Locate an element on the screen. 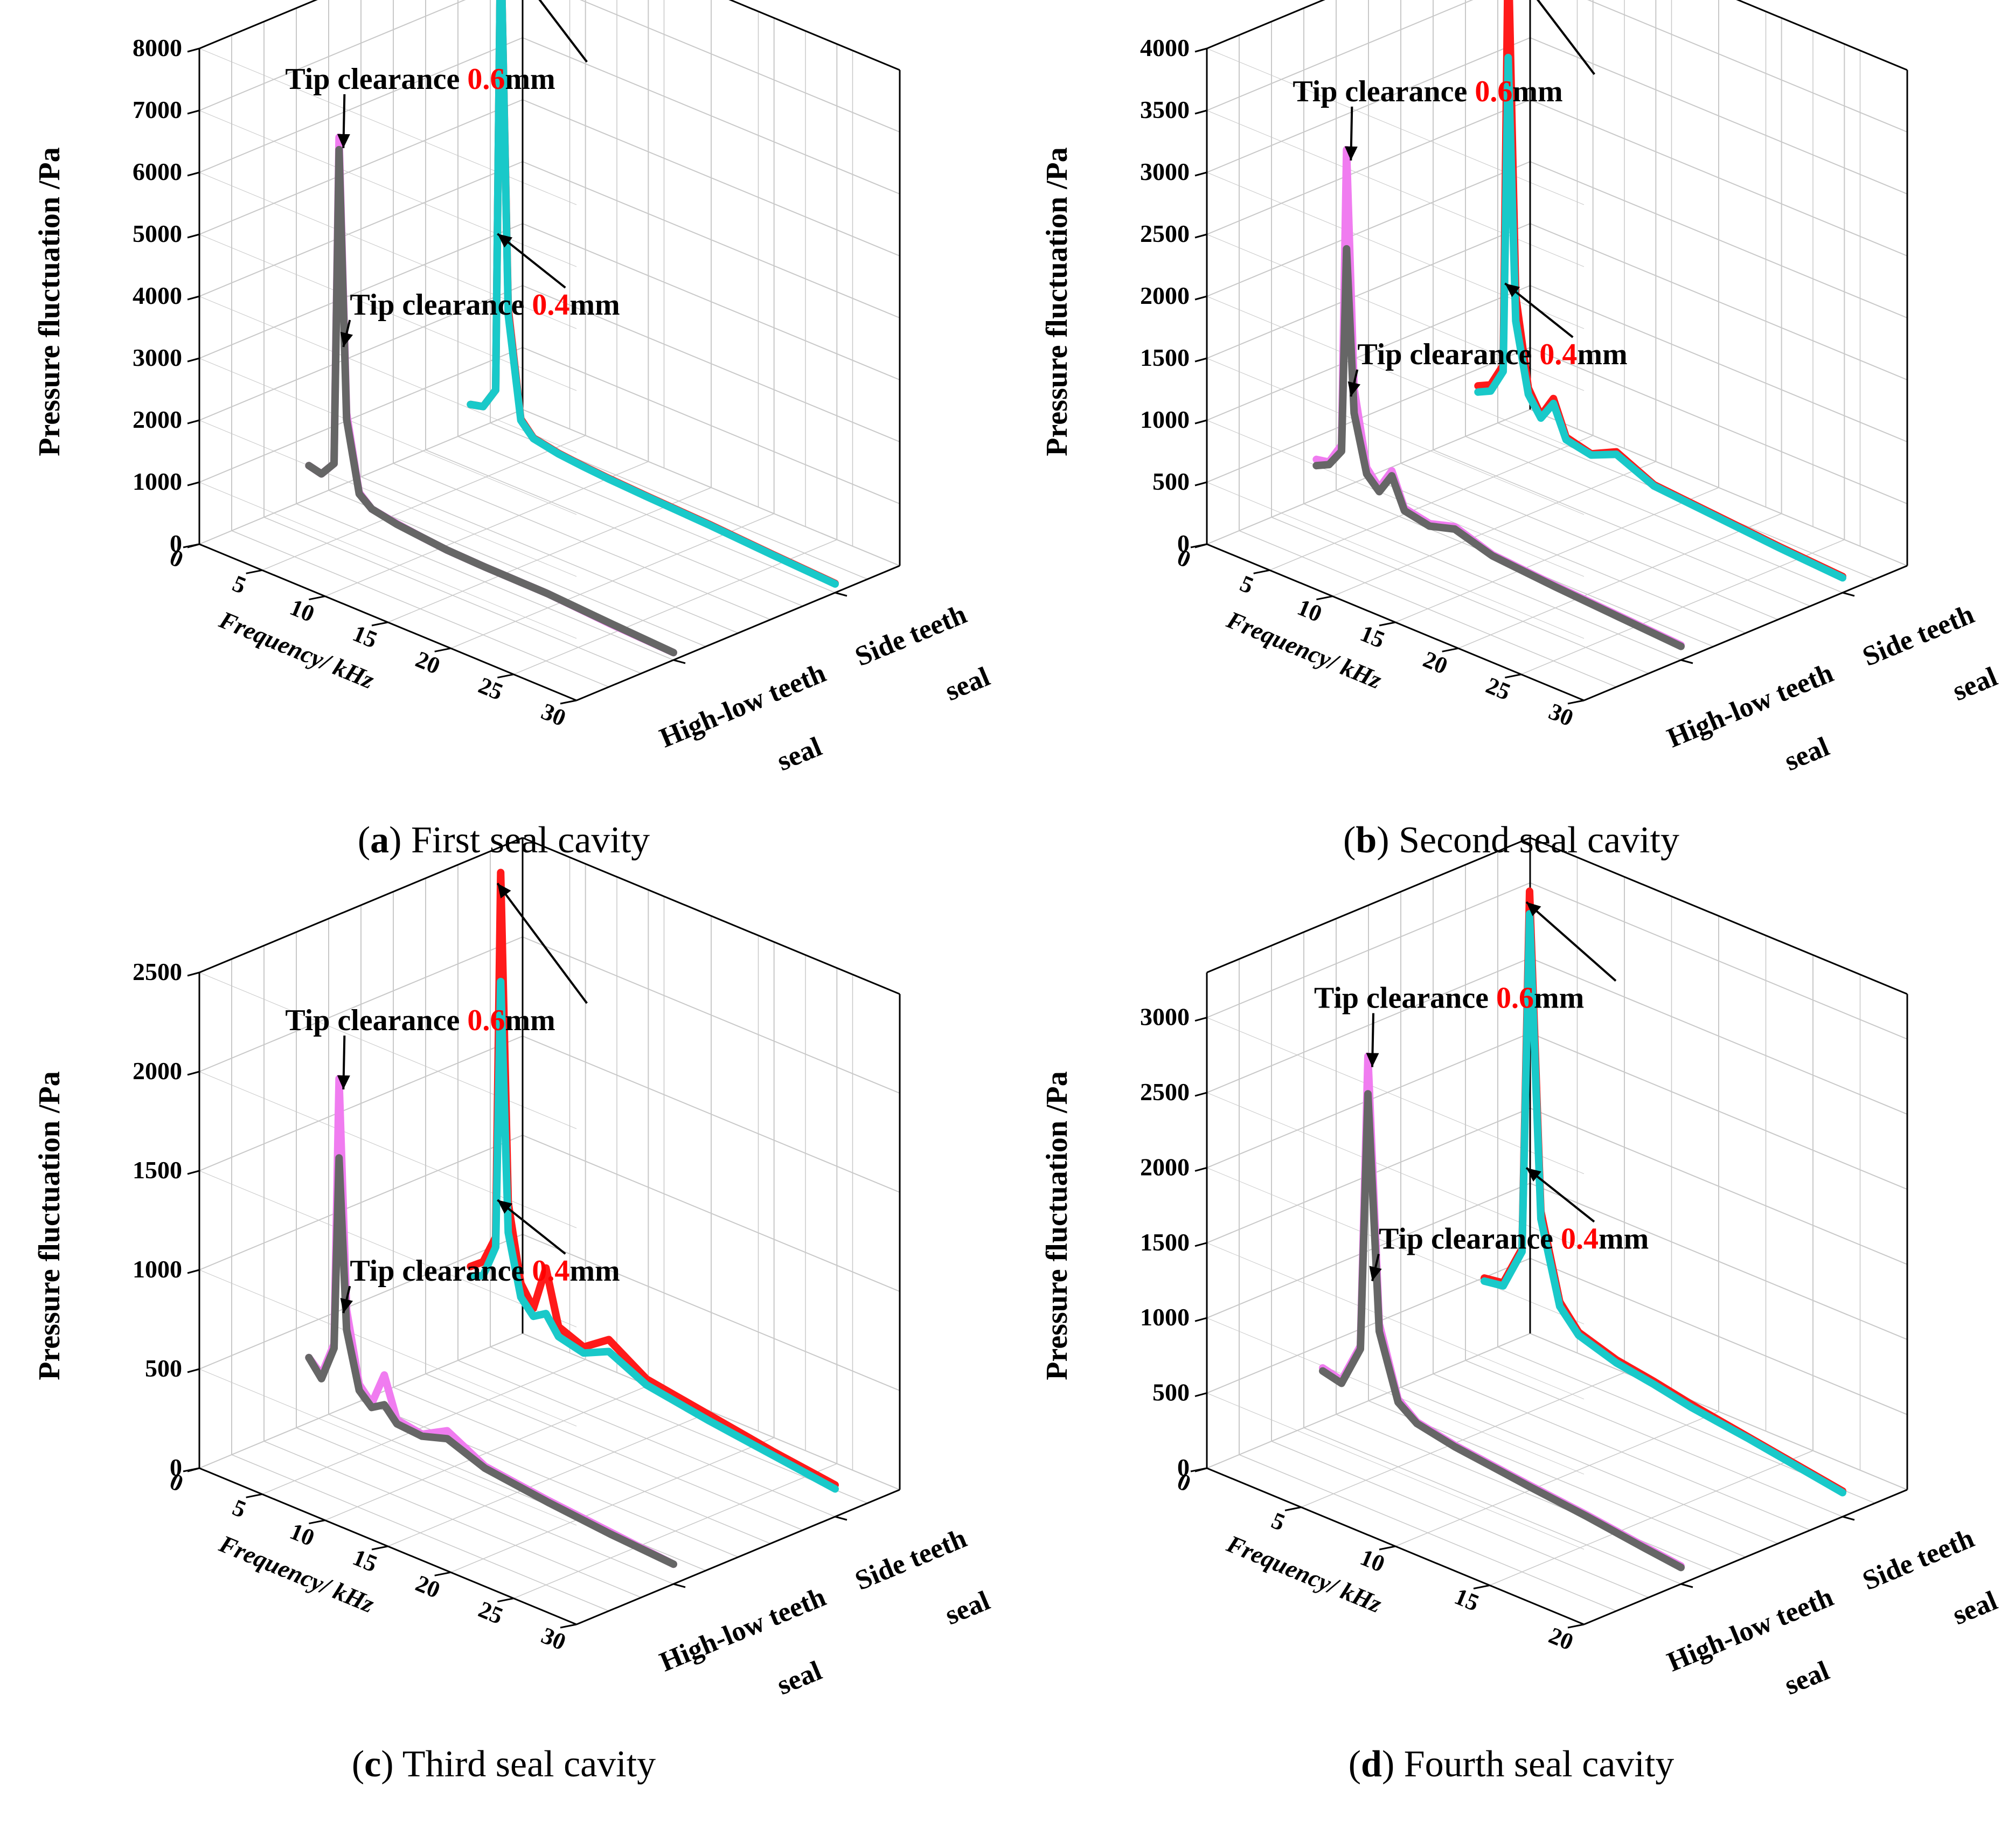 The height and width of the screenshot is (1848, 2015). caption-text: Second seal cavity is located at coordinates (1539, 840).